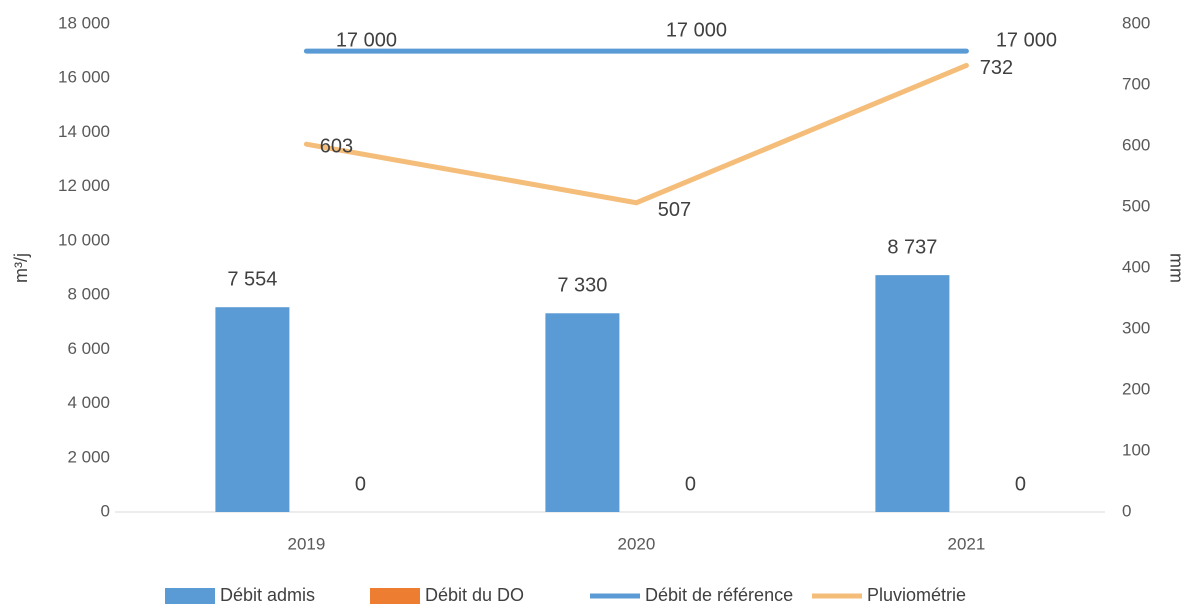 The width and height of the screenshot is (1193, 605). Describe the element at coordinates (84, 185) in the screenshot. I see `y-tick-label: 12 000` at that location.